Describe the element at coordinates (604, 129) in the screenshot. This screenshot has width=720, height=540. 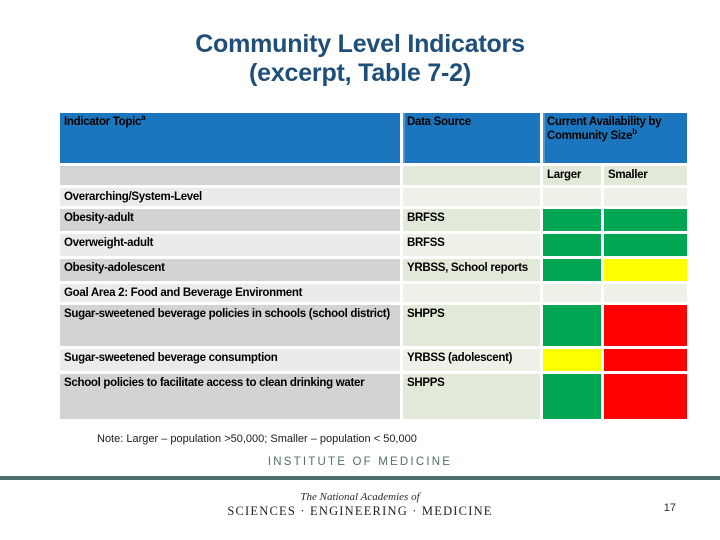
I see `header-availability-label: Current Availability by Community Size` at that location.